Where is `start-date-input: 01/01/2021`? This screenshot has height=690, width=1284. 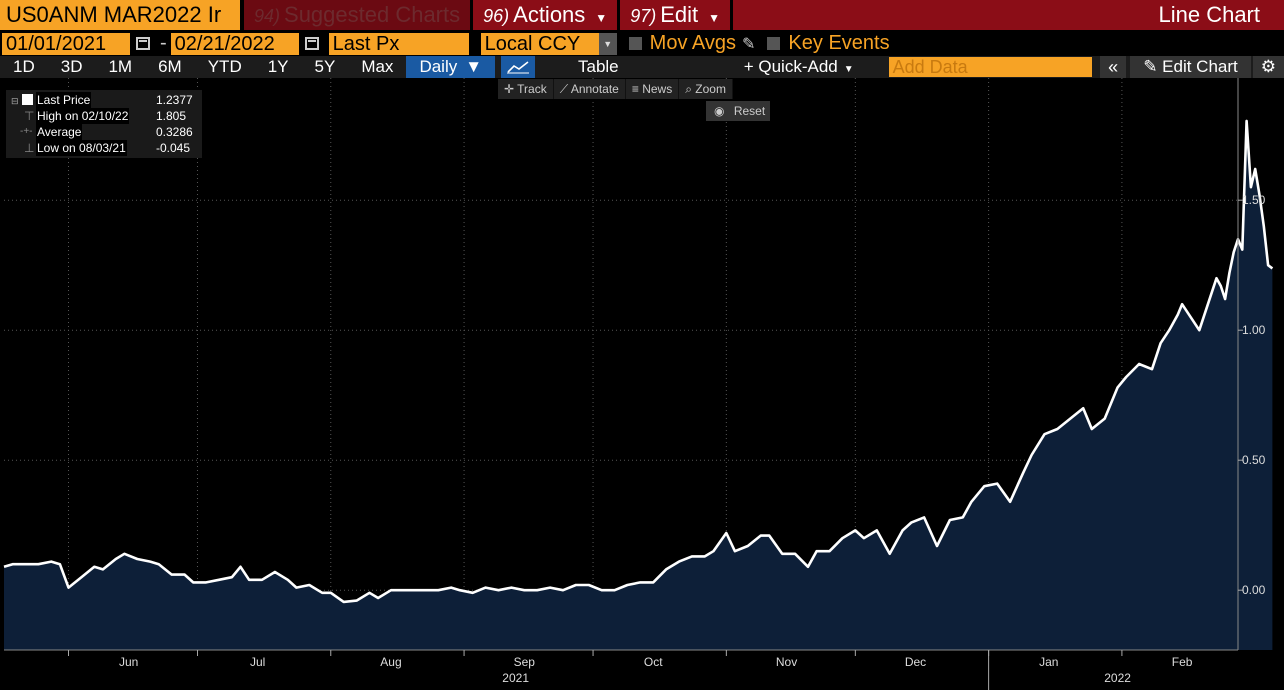
start-date-input: 01/01/2021 is located at coordinates (66, 43).